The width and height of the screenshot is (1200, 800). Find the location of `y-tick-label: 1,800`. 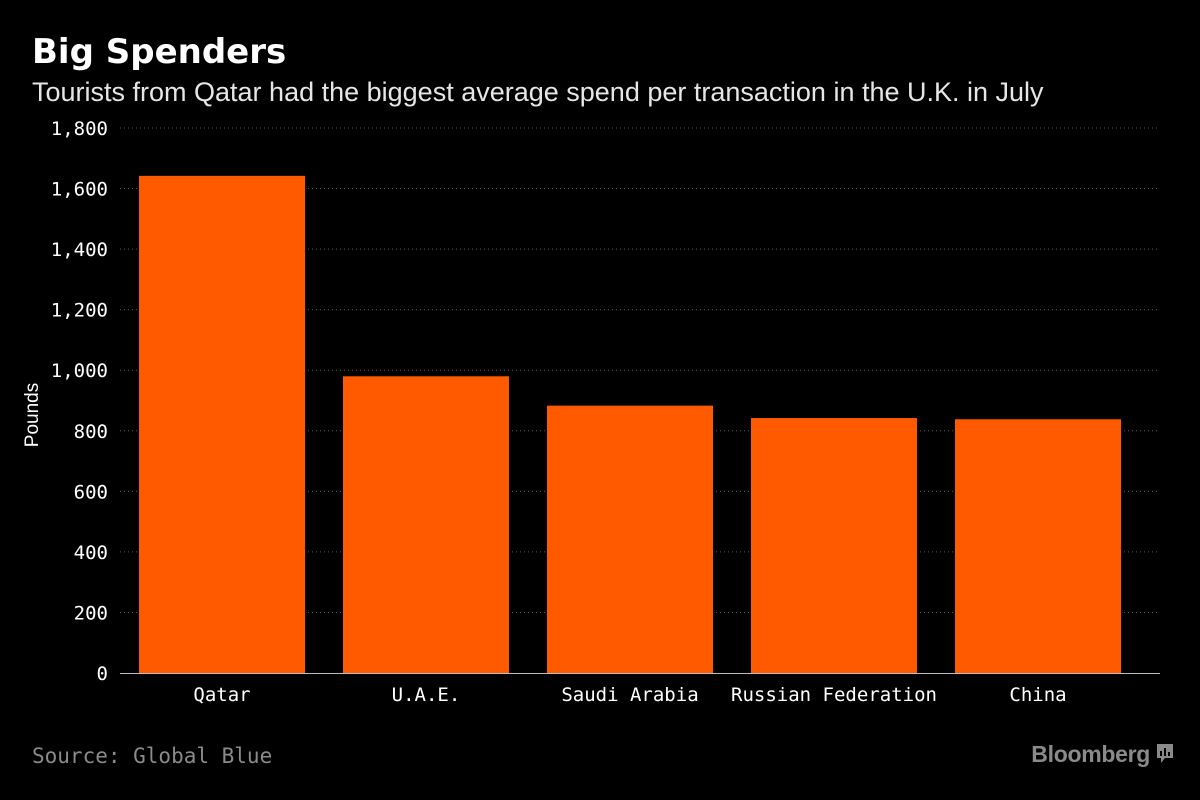

y-tick-label: 1,800 is located at coordinates (79, 129).